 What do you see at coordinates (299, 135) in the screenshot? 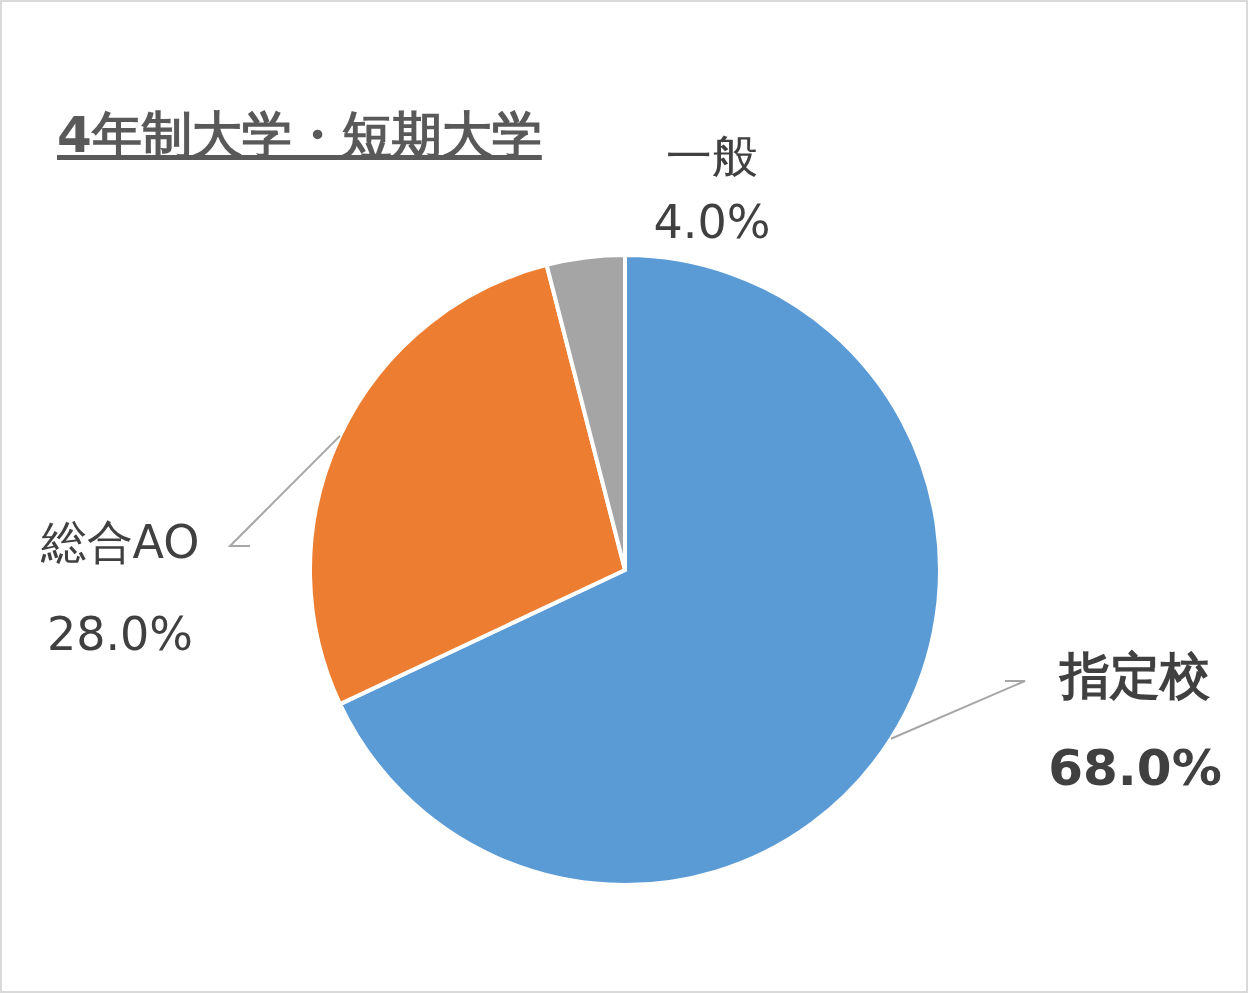
I see `chart-title: 4年制大学・短期大学` at bounding box center [299, 135].